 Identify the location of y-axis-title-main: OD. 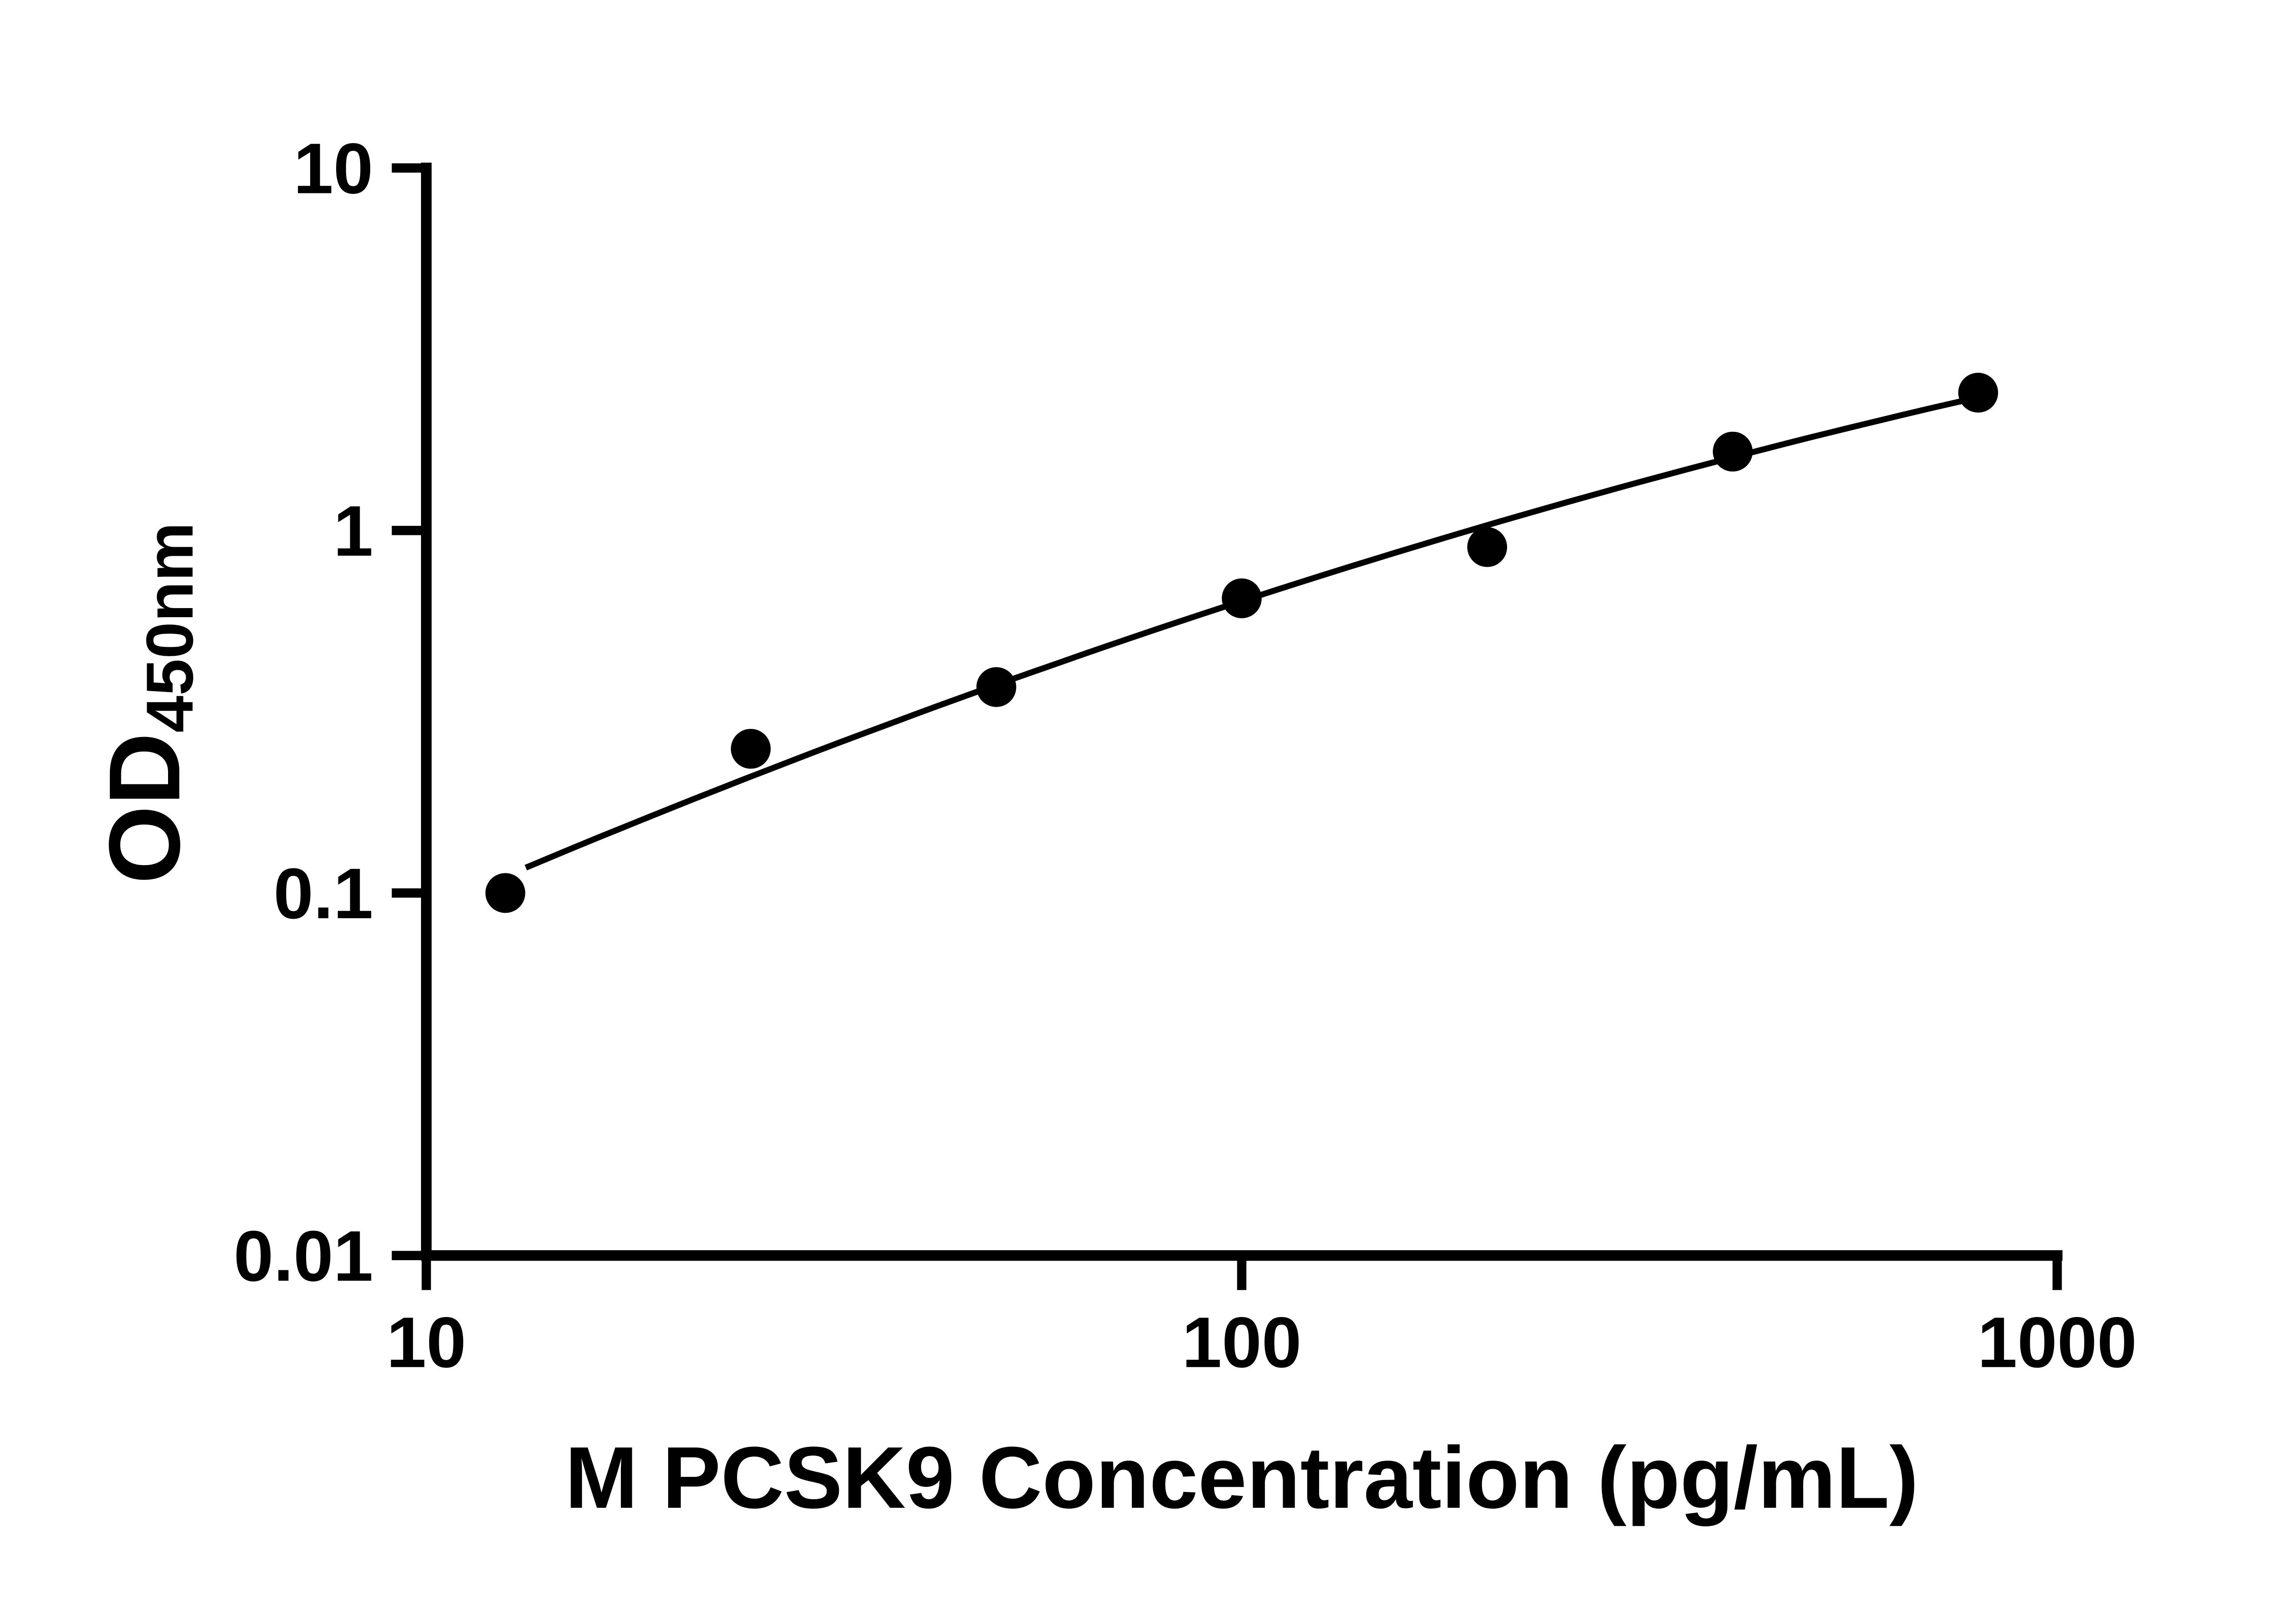
(145, 808).